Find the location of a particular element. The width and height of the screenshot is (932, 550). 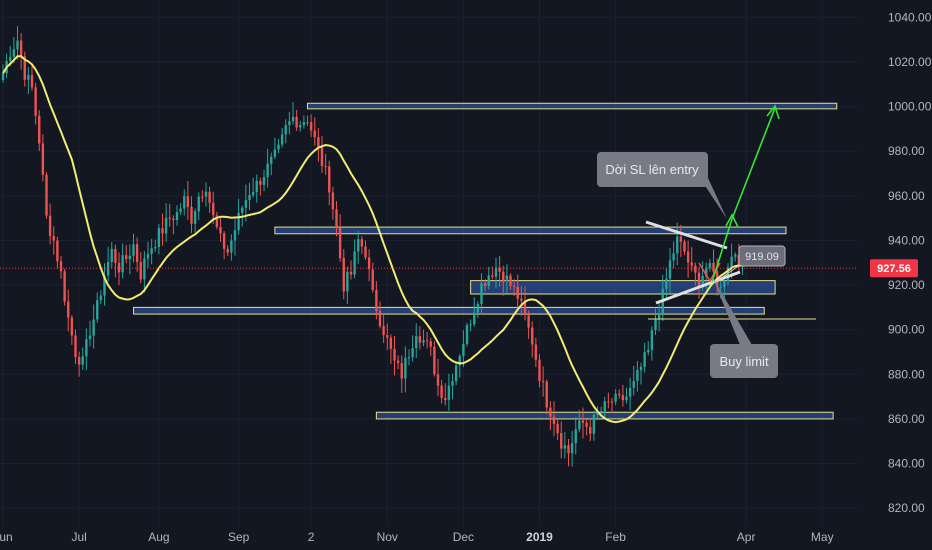

price-tick-label: 960.00 is located at coordinates (906, 196).